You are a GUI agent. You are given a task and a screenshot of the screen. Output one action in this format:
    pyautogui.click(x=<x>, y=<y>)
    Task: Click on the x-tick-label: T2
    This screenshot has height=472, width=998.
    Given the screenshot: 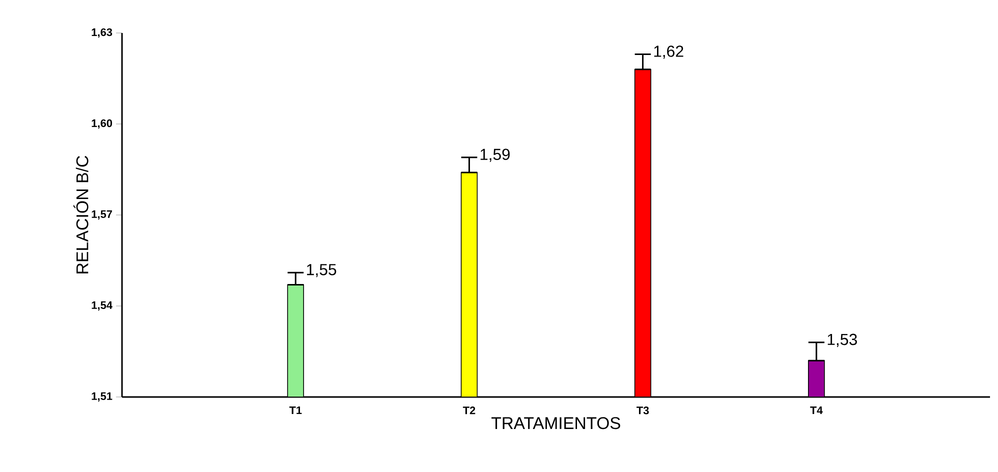 What is the action you would take?
    pyautogui.click(x=469, y=410)
    